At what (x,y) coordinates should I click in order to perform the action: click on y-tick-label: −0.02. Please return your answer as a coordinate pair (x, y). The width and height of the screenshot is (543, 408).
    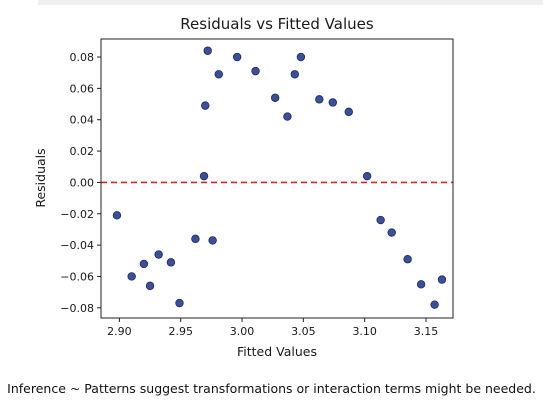
    Looking at the image, I should click on (77, 214).